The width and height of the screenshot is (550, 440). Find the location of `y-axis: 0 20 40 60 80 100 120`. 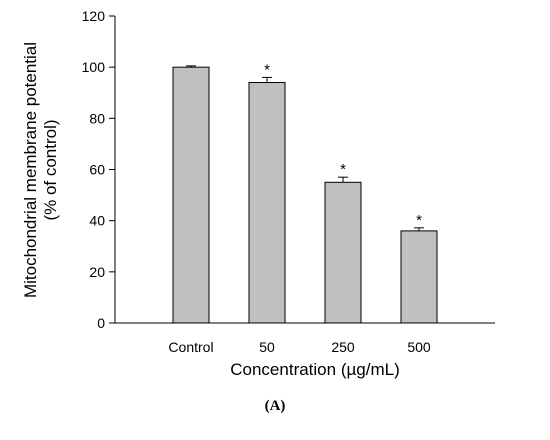

y-axis: 0 20 40 60 80 100 120 is located at coordinates (99, 169).